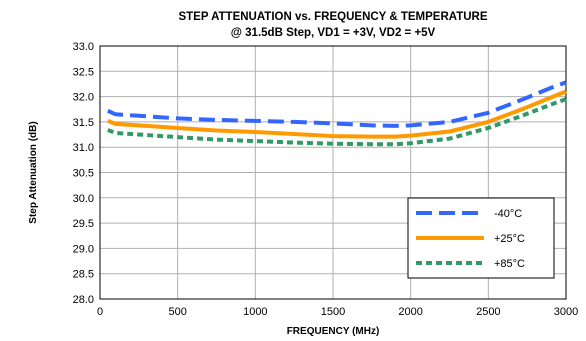 Image resolution: width=586 pixels, height=341 pixels. Describe the element at coordinates (333, 331) in the screenshot. I see `x-axis-label: FREQUENCY (MHz)` at that location.